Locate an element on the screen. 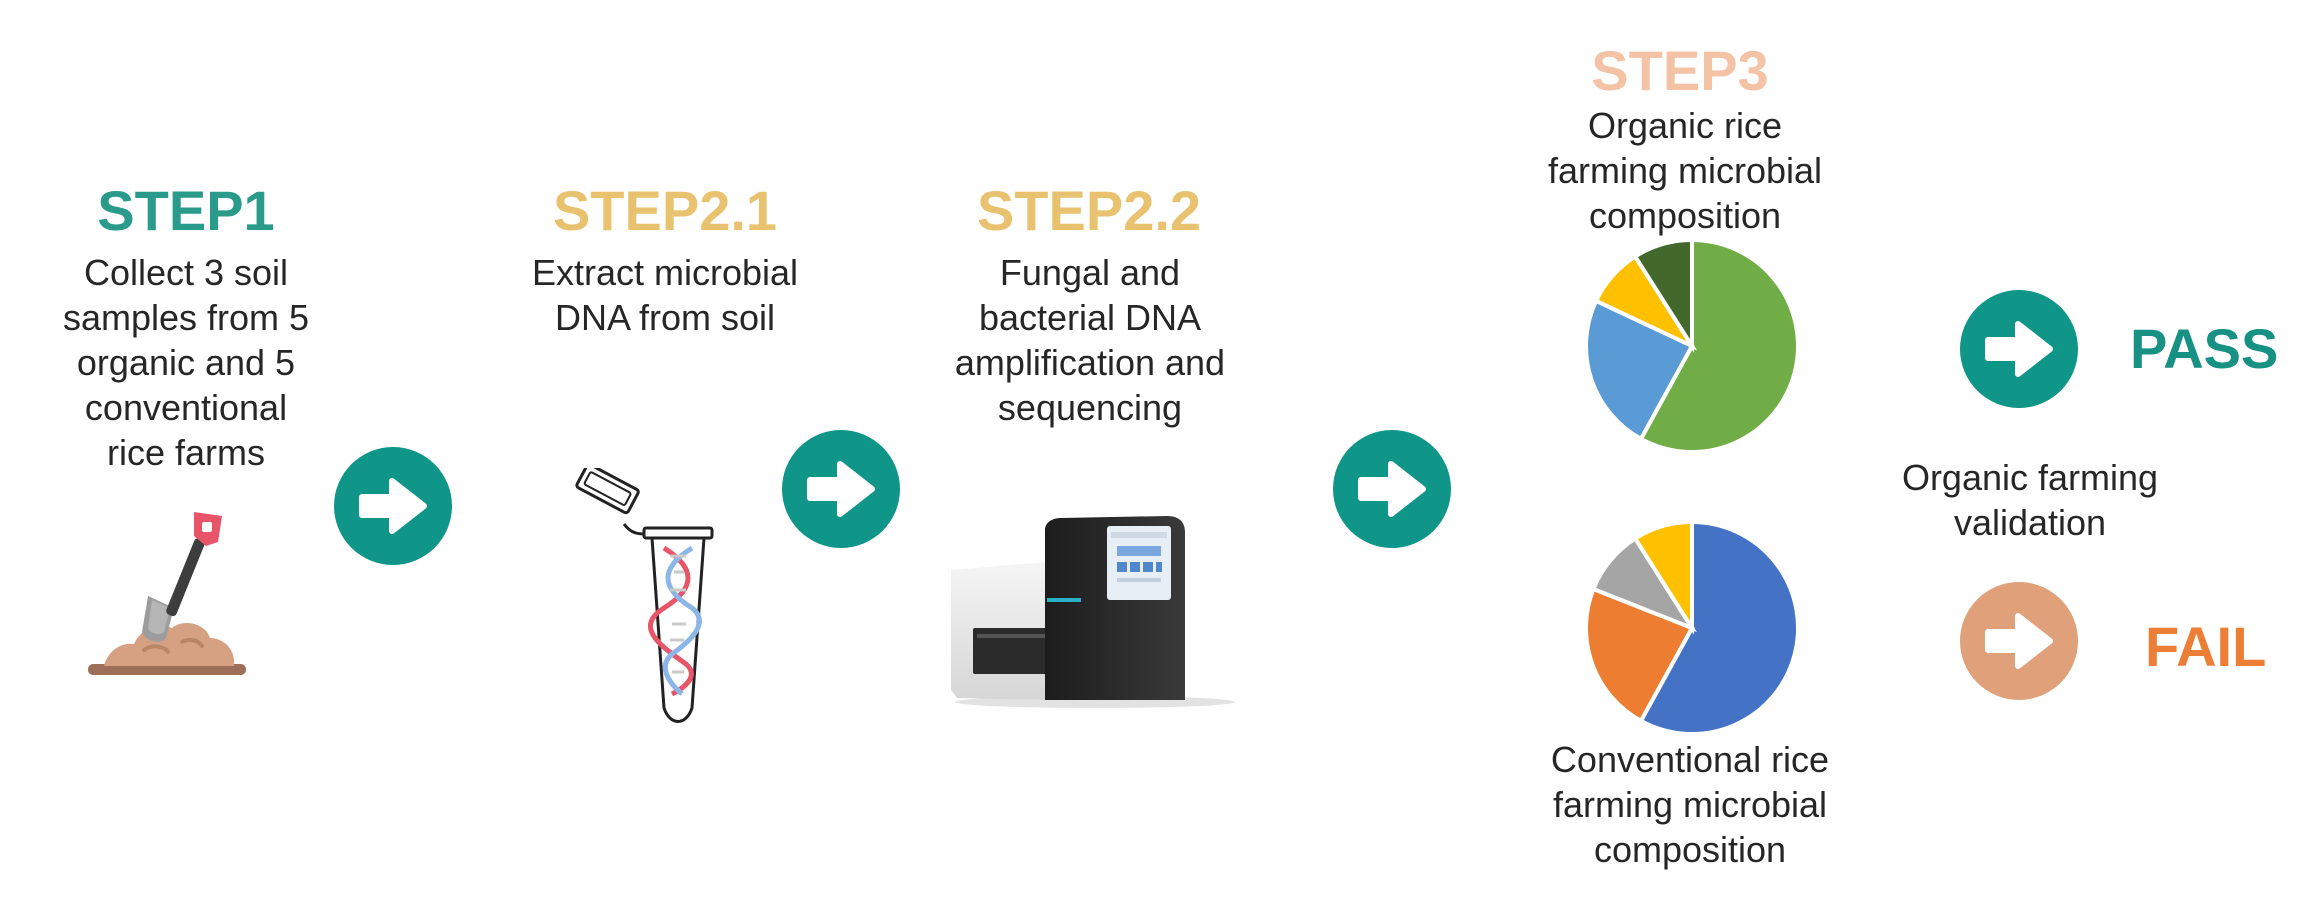  validation-label: Organic farming validation is located at coordinates (2030, 500).